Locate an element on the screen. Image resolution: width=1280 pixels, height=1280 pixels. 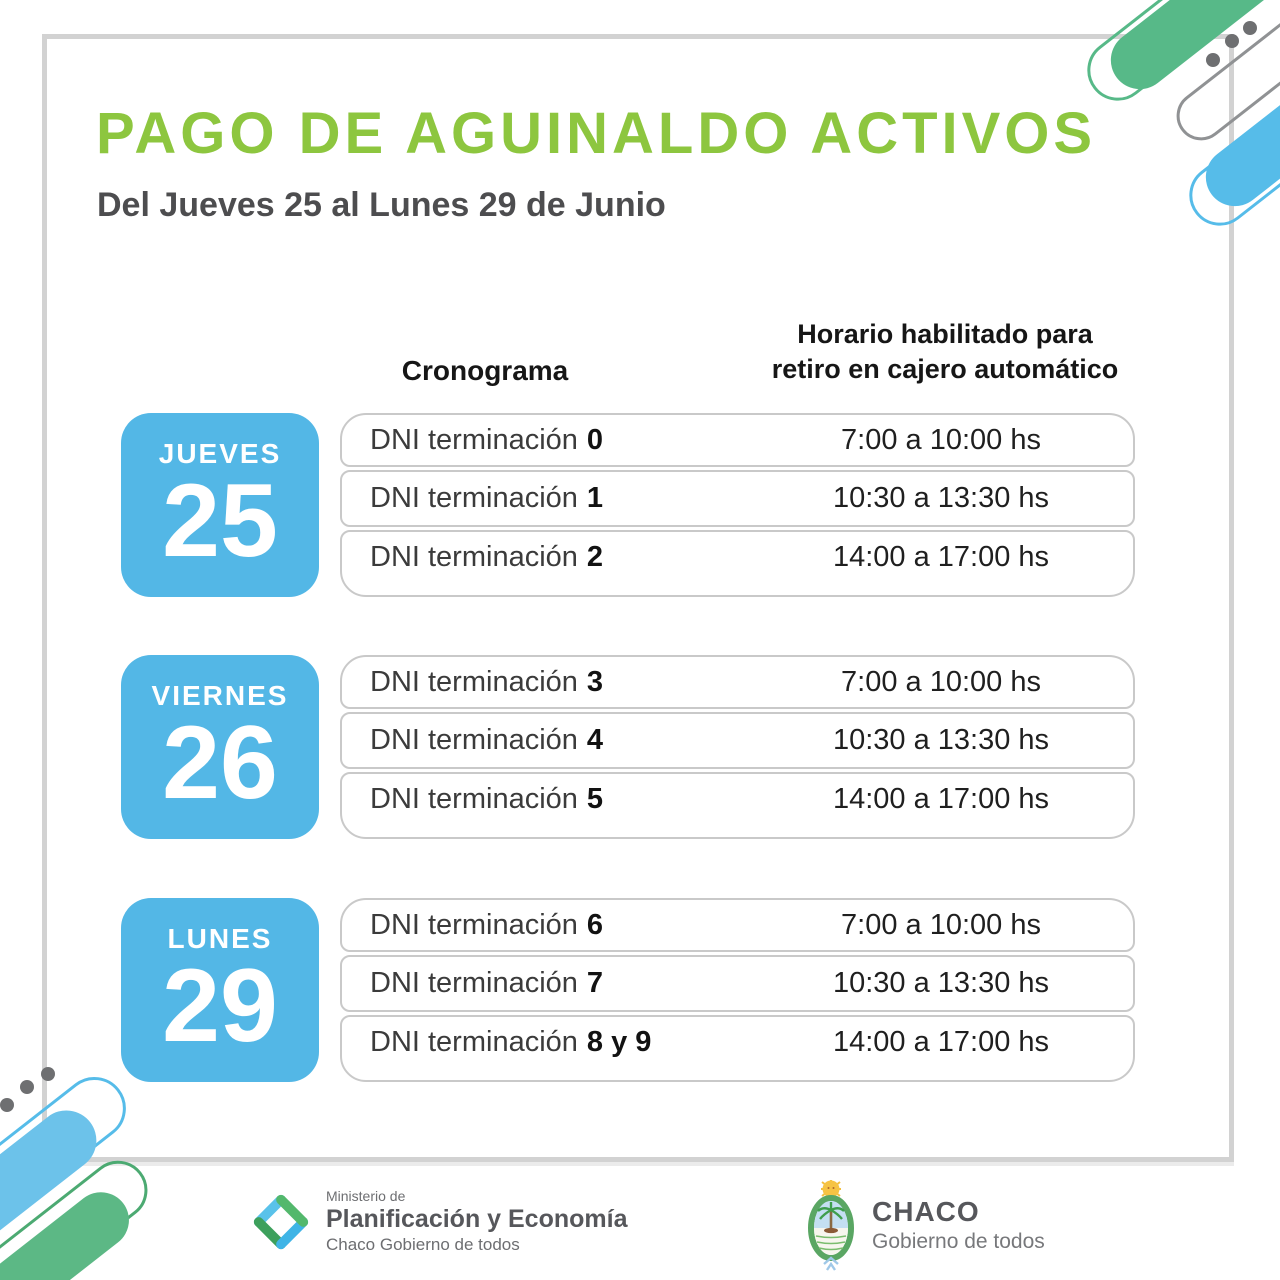
schedule-row: DNI terminación 8 y 9 14:00 a 17:00 hs is located at coordinates (737, 1048).